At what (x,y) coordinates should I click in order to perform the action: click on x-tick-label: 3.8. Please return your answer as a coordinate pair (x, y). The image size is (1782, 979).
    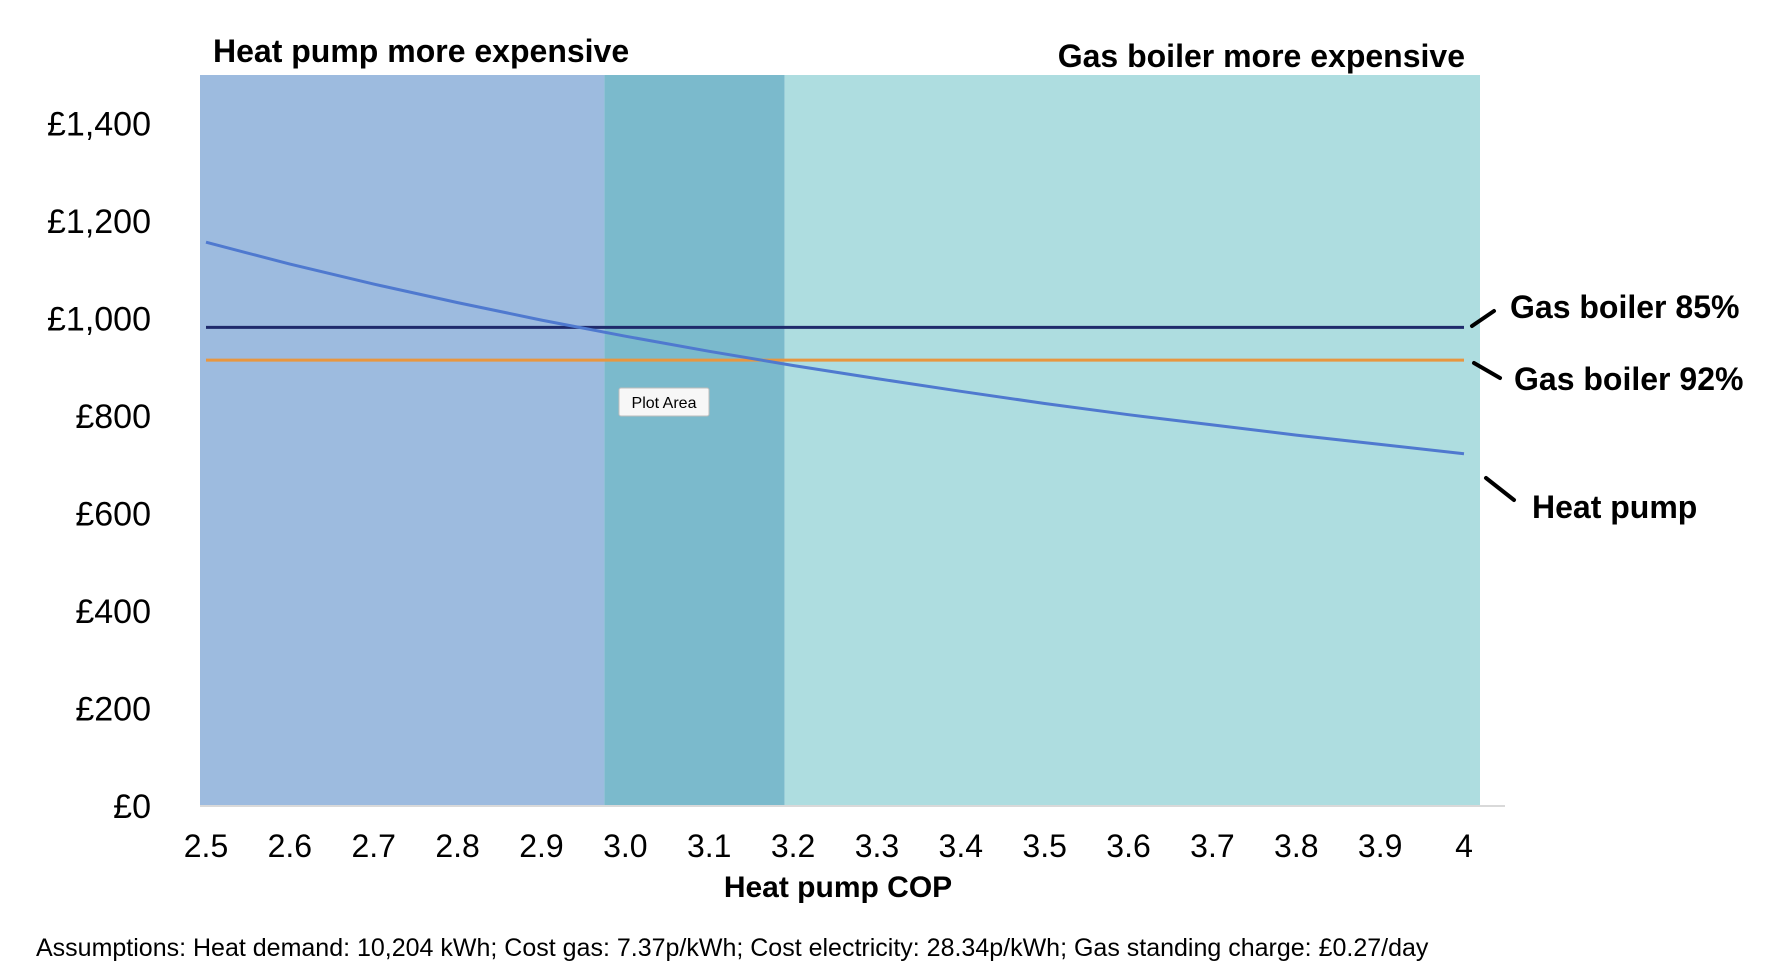
    Looking at the image, I should click on (1296, 846).